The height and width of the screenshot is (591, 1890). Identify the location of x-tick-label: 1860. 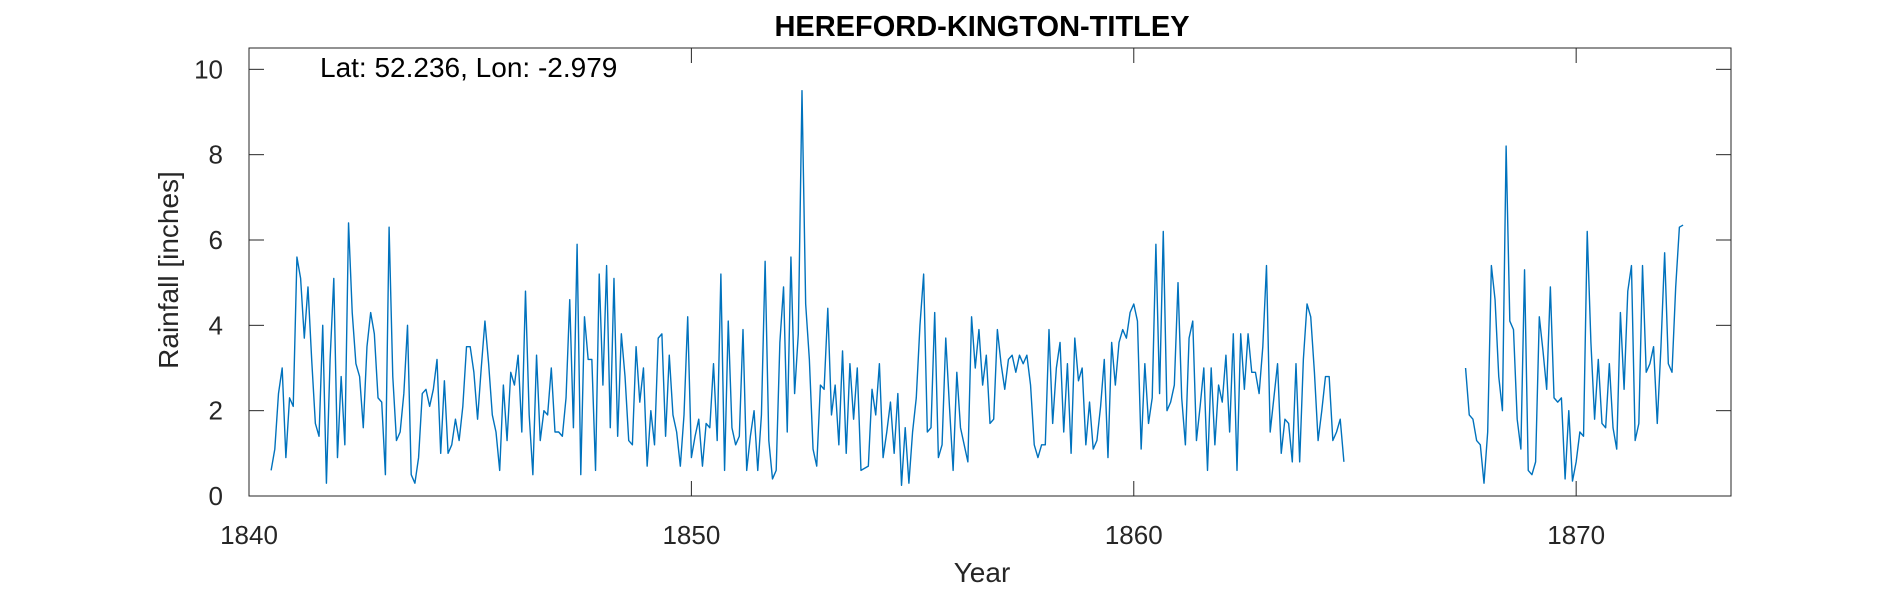
(1134, 535).